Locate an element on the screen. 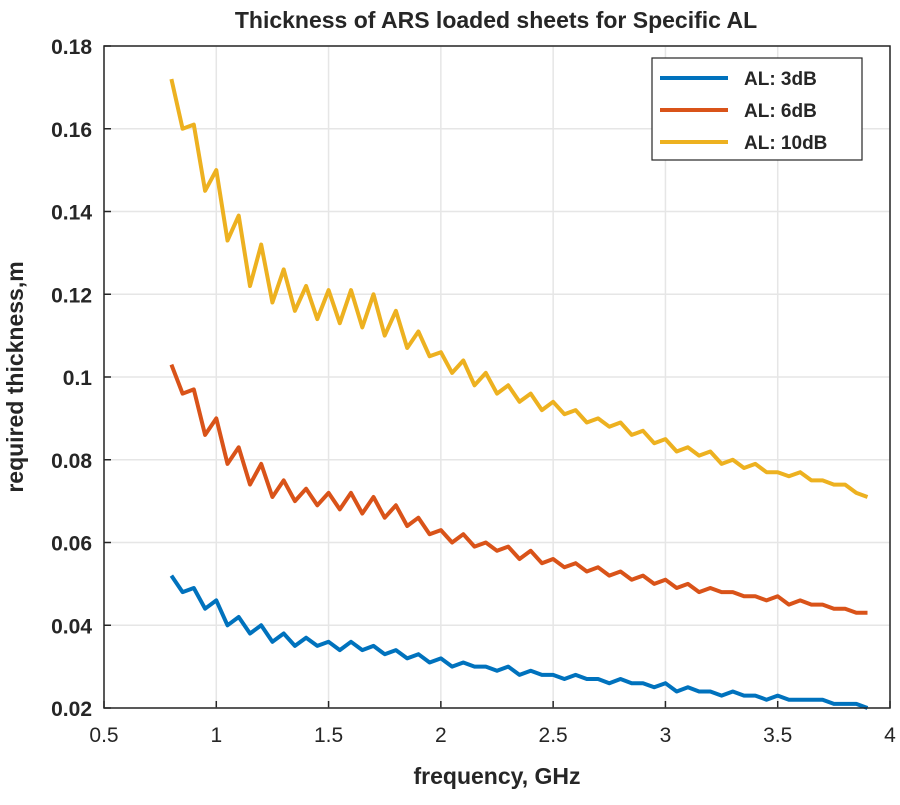 The height and width of the screenshot is (805, 900). legend-label: AL: 3dB is located at coordinates (780, 79).